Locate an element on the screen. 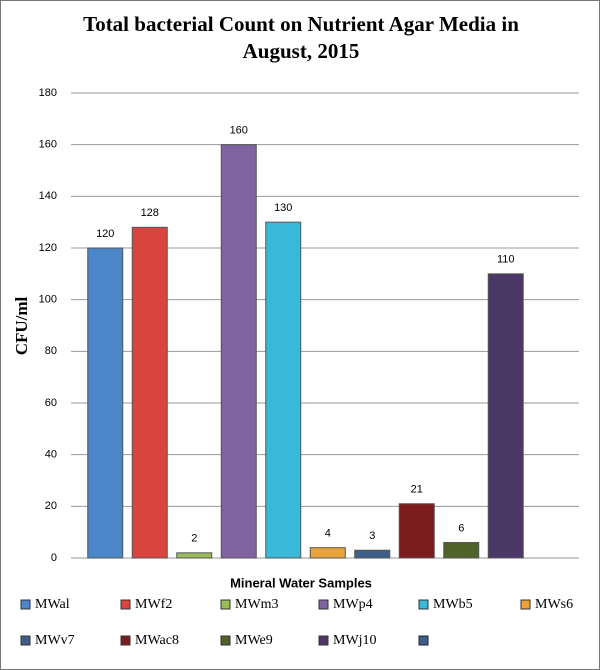  y-tick-label: 180 is located at coordinates (48, 93).